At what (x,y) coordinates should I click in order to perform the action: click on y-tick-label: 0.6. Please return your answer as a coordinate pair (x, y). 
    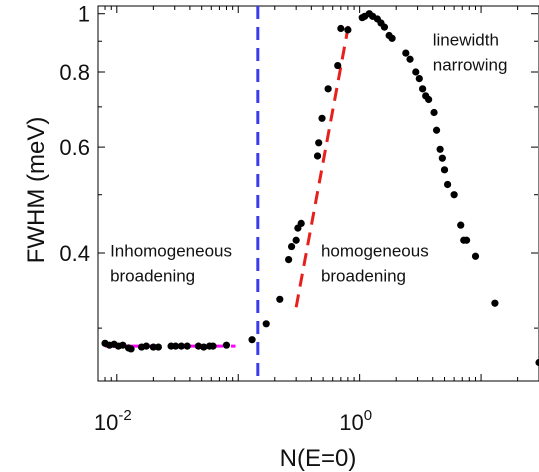
    Looking at the image, I should click on (74, 147).